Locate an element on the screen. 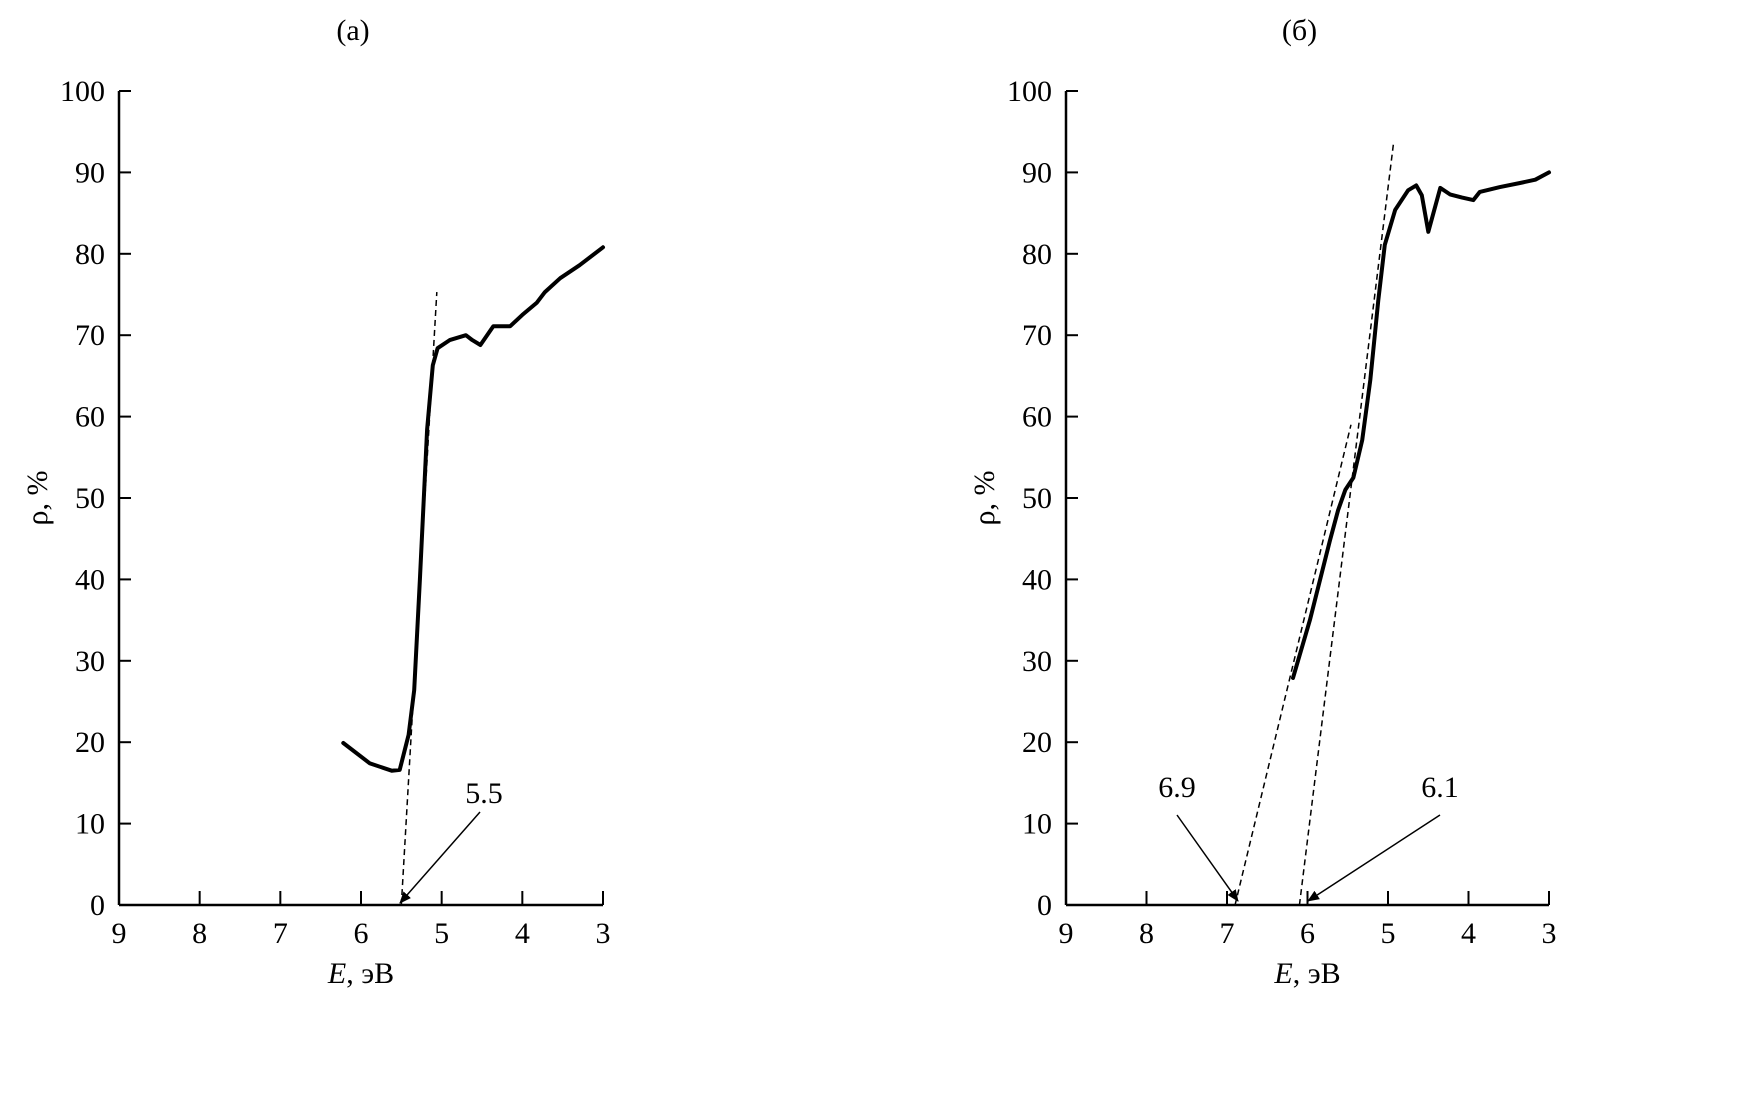 The image size is (1759, 1120). panel-title: (б) is located at coordinates (1299, 30).